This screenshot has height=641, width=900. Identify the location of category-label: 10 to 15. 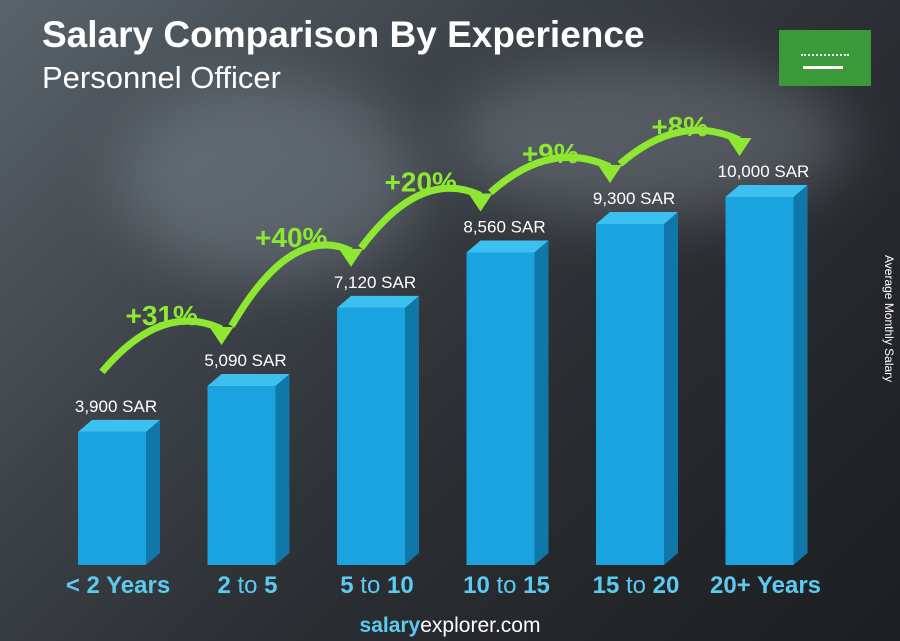
(506, 585).